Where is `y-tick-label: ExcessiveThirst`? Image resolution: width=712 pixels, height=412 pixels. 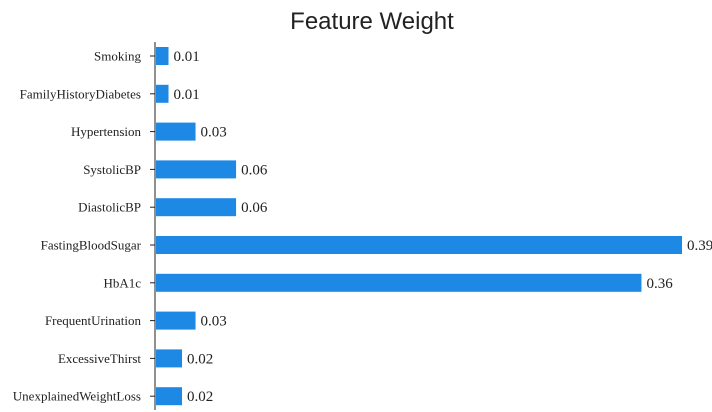
y-tick-label: ExcessiveThirst is located at coordinates (99, 358).